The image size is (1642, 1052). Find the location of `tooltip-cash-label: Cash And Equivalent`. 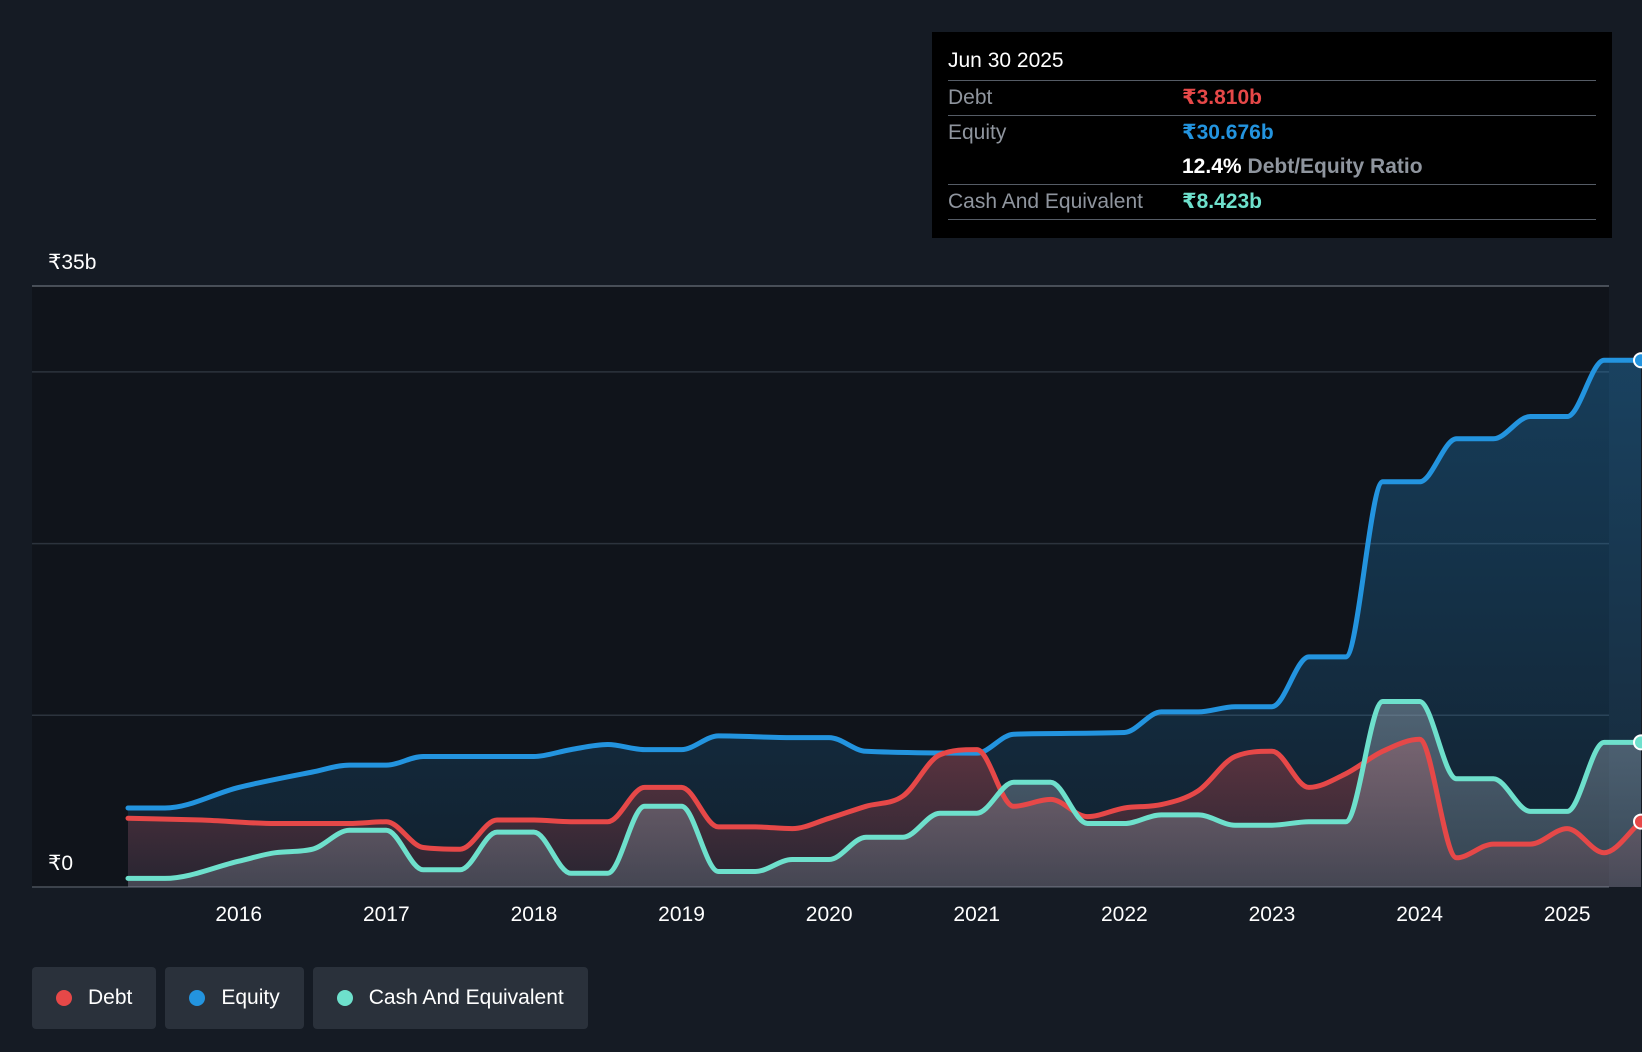

tooltip-cash-label: Cash And Equivalent is located at coordinates (1045, 201).